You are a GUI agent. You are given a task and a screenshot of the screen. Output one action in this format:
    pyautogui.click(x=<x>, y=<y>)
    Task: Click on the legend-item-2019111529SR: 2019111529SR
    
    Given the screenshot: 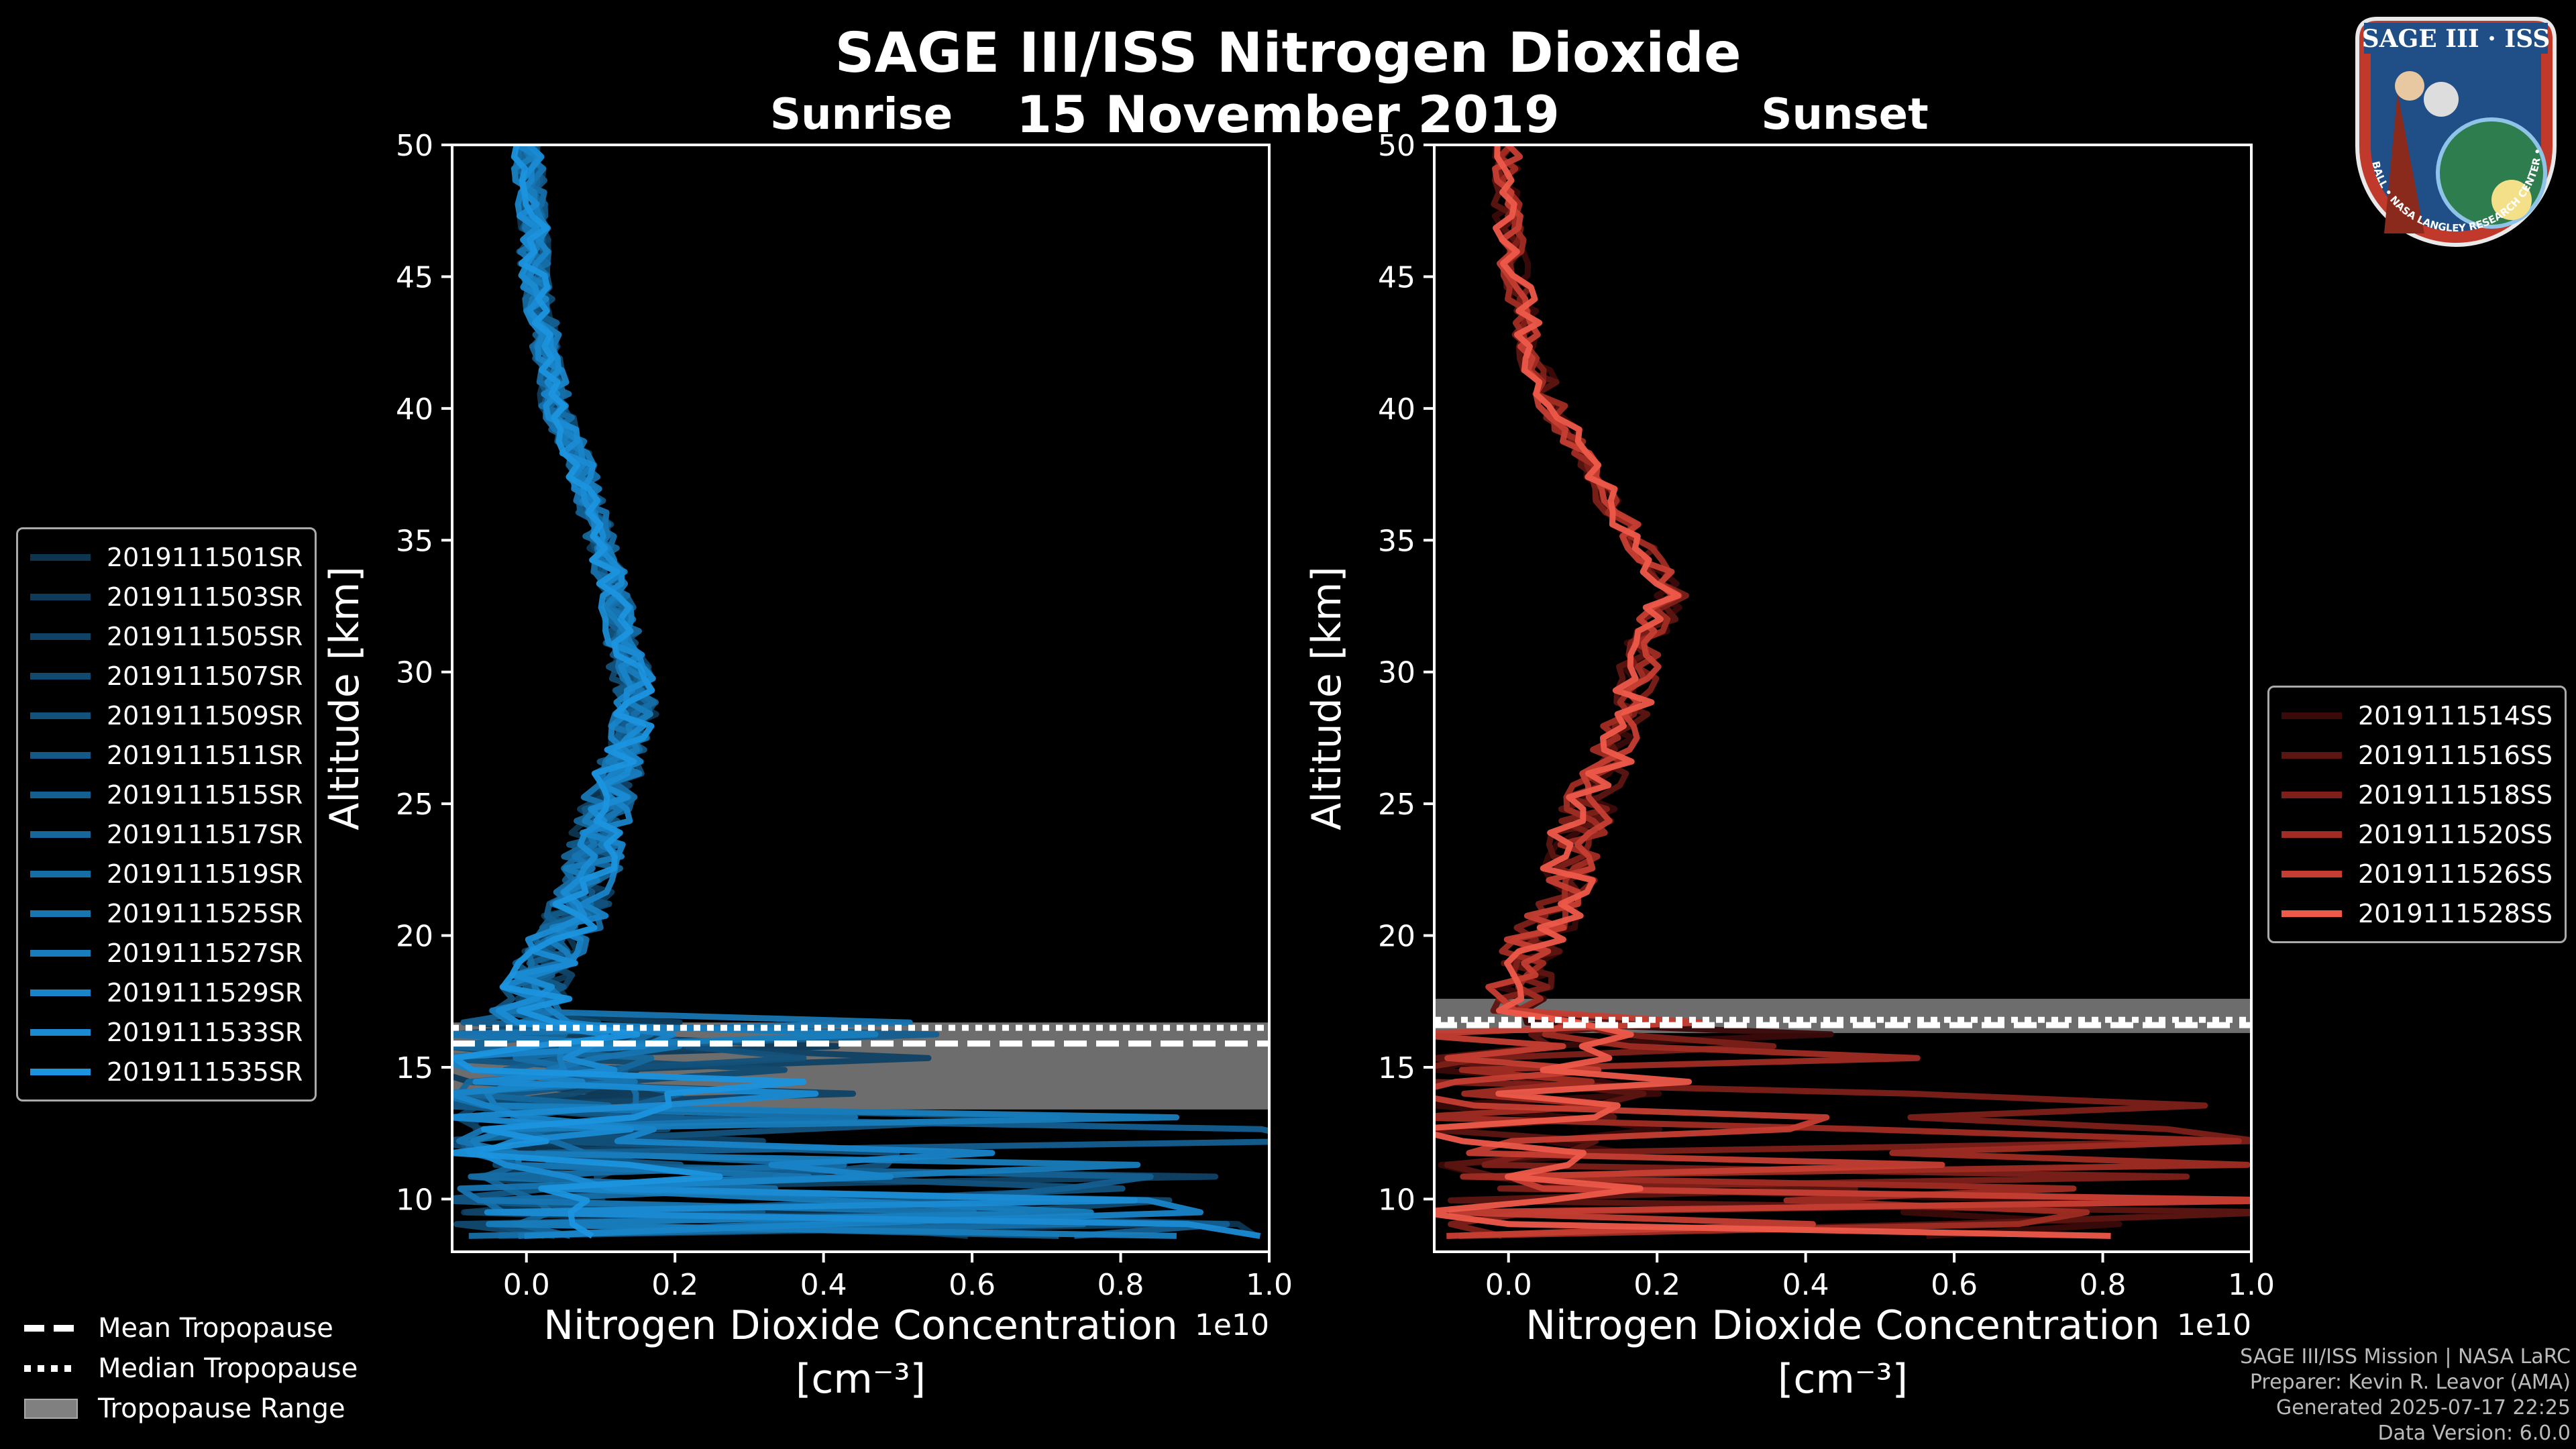 What is the action you would take?
    pyautogui.click(x=166, y=992)
    